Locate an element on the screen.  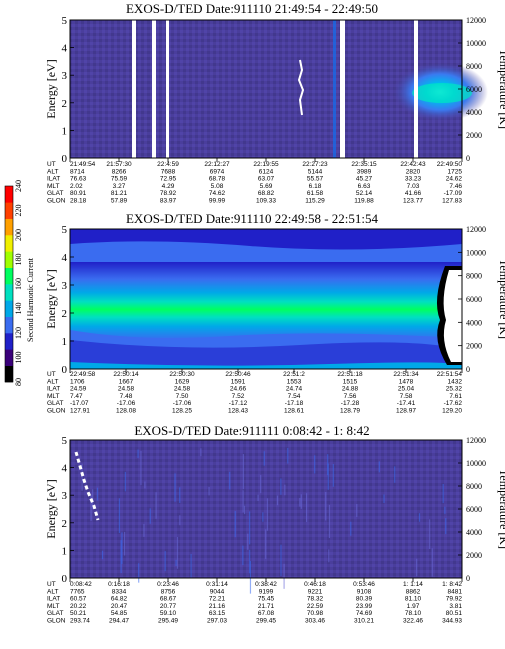
table-cell: 6124 is located at coordinates (266, 171).